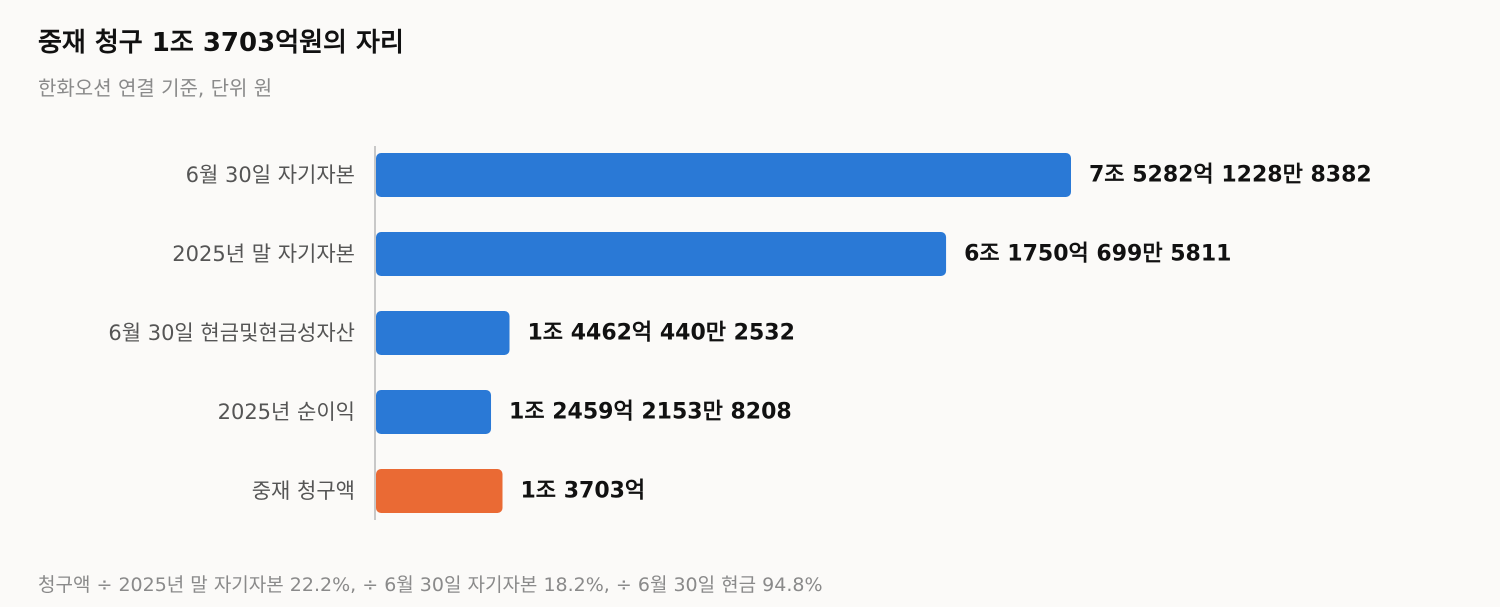 This screenshot has height=607, width=1500. Describe the element at coordinates (303, 491) in the screenshot. I see `category-label-4: 중재 청구액` at that location.